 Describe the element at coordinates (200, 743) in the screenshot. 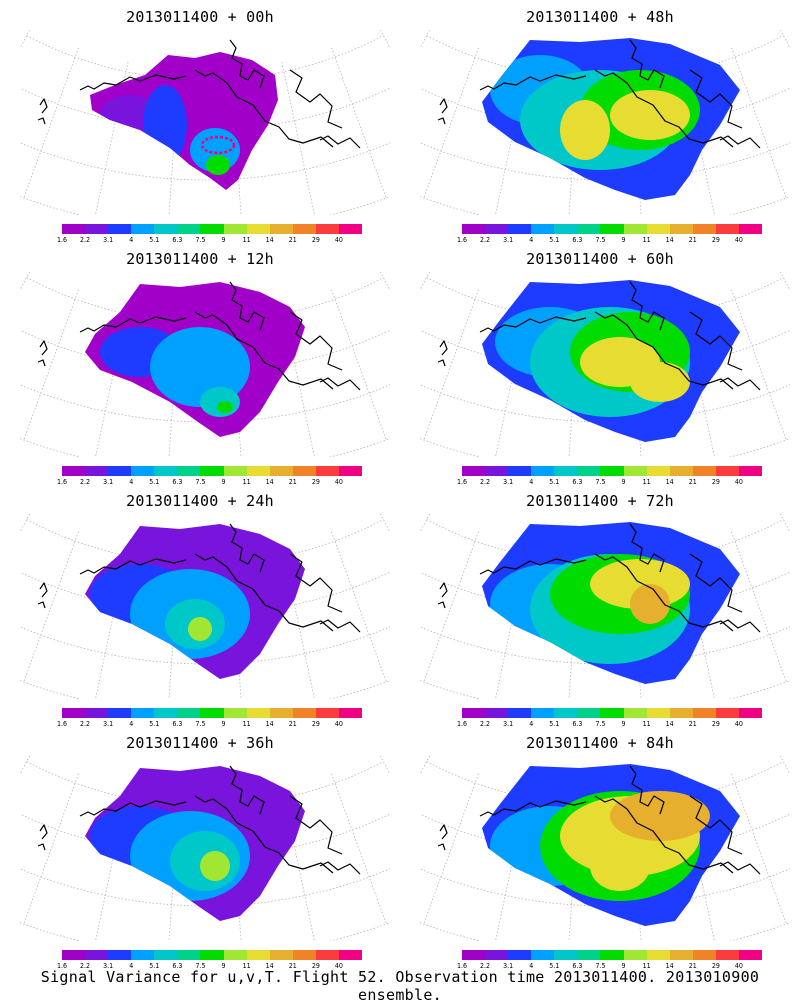

I see `panel-title: 2013011400 + 36h` at that location.